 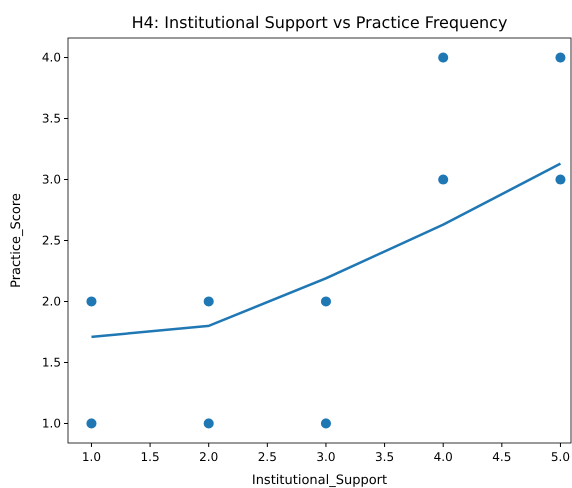 I want to click on x-tick-label: 3.5, so click(x=384, y=457).